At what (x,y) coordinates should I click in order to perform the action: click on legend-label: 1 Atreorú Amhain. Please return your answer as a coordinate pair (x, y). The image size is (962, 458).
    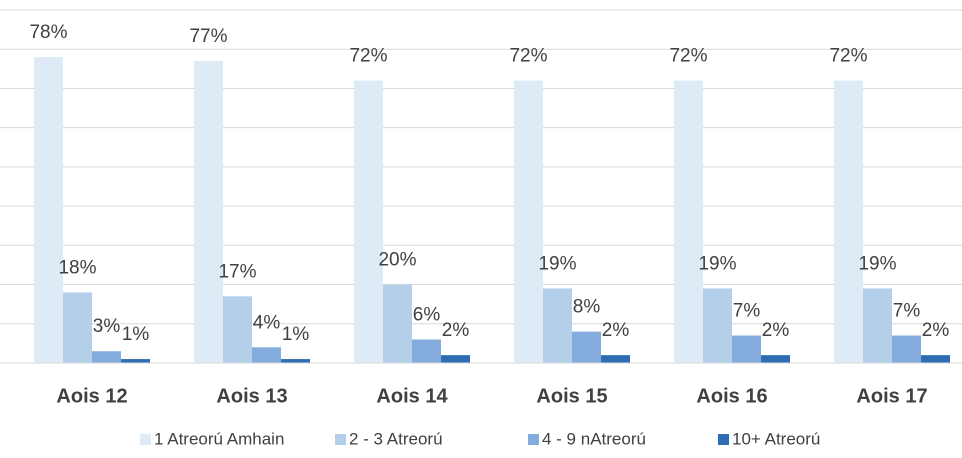
    Looking at the image, I should click on (219, 438).